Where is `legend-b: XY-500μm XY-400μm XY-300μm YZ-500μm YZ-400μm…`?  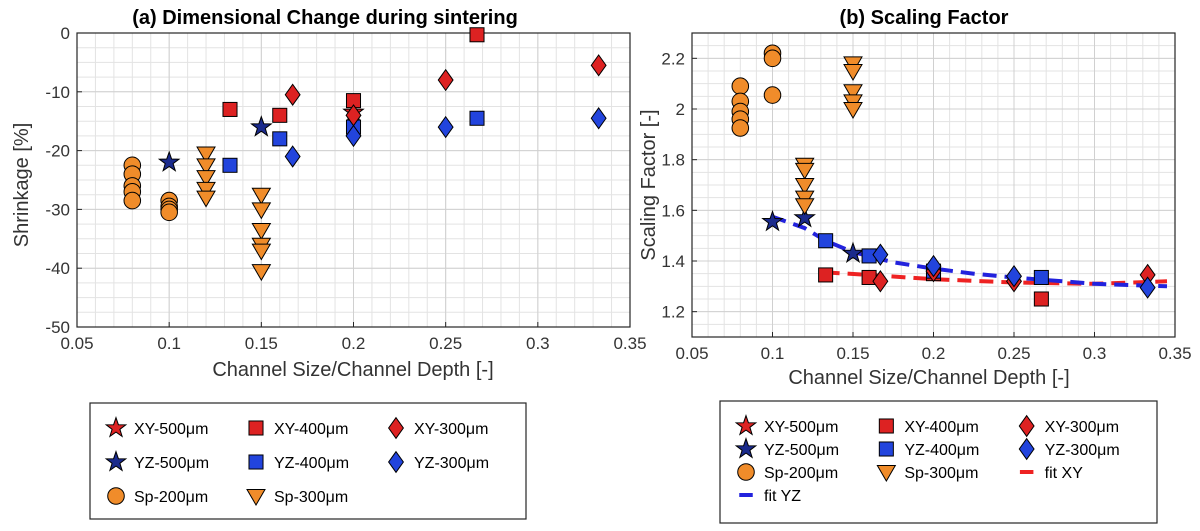
legend-b: XY-500μm XY-400μm XY-300μm YZ-500μm YZ-400μm… is located at coordinates (938, 462).